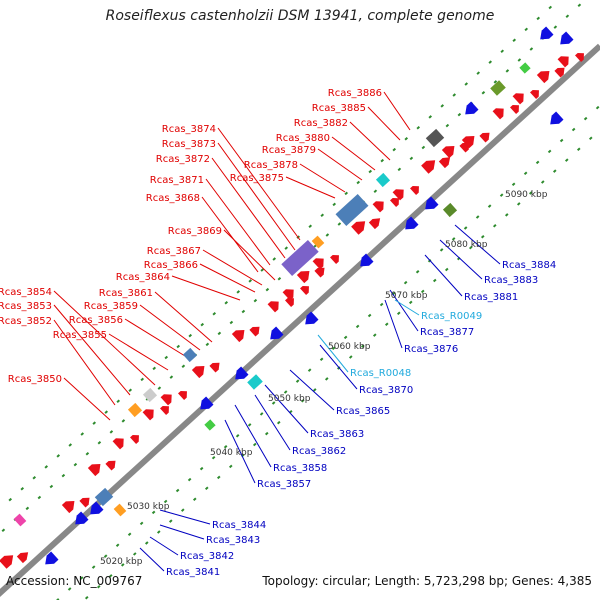 This screenshot has height=600, width=600. What do you see at coordinates (35, 379) in the screenshot?
I see `gene-label: Rcas_3850` at bounding box center [35, 379].